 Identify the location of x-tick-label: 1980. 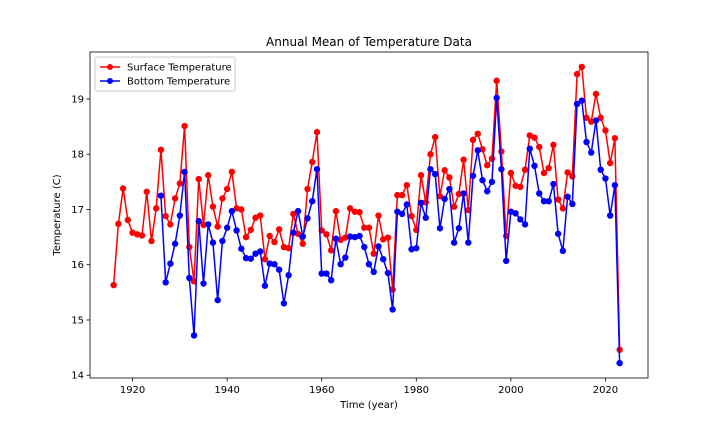
(416, 390).